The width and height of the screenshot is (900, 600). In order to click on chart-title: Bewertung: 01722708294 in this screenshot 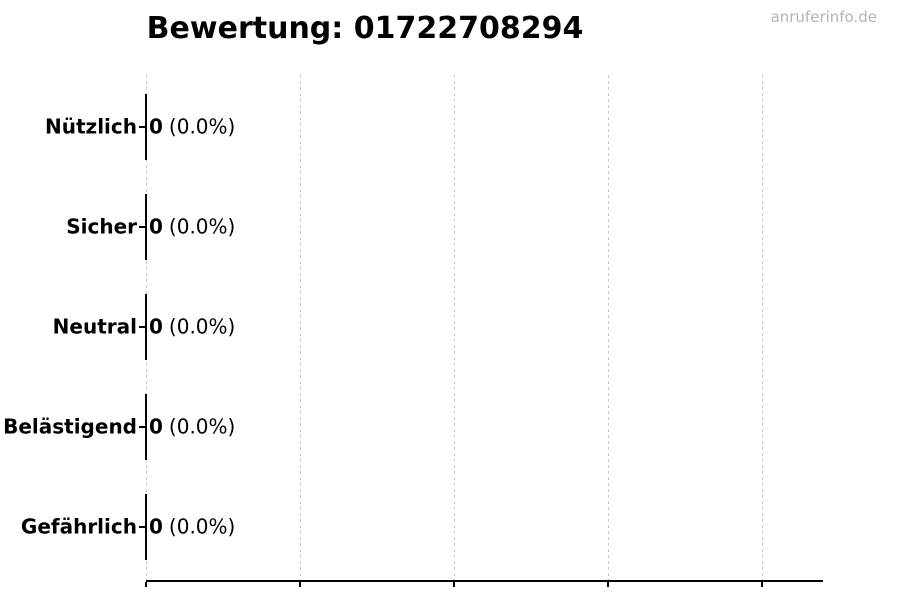, I will do `click(365, 28)`.